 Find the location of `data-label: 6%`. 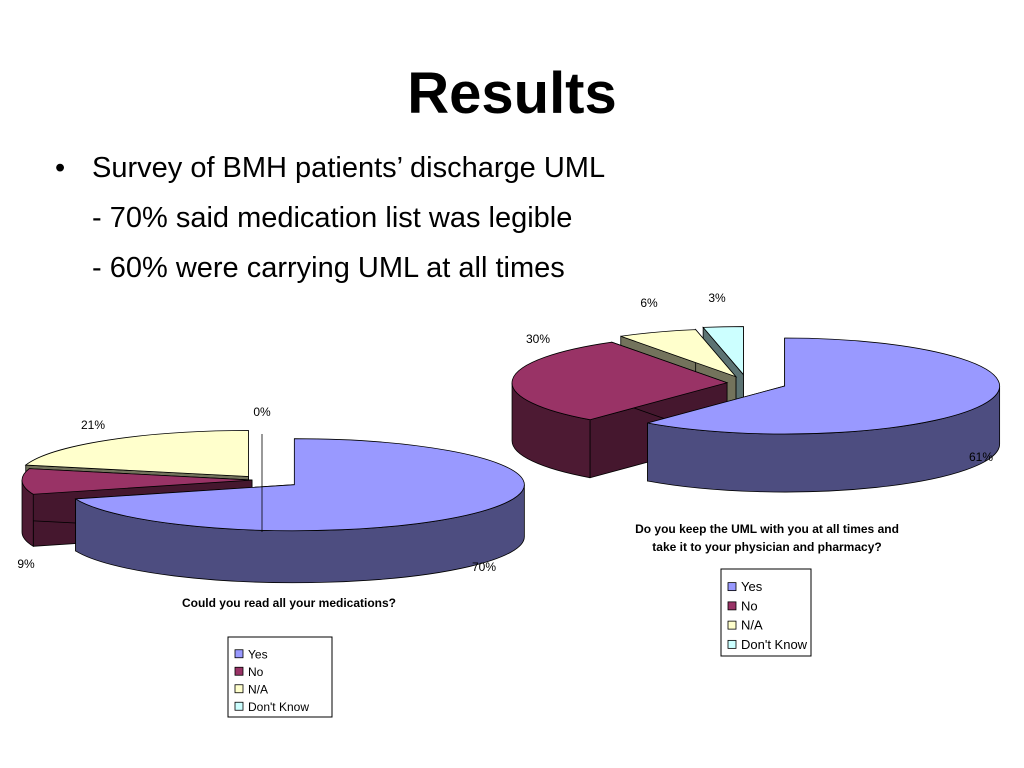

data-label: 6% is located at coordinates (649, 303).